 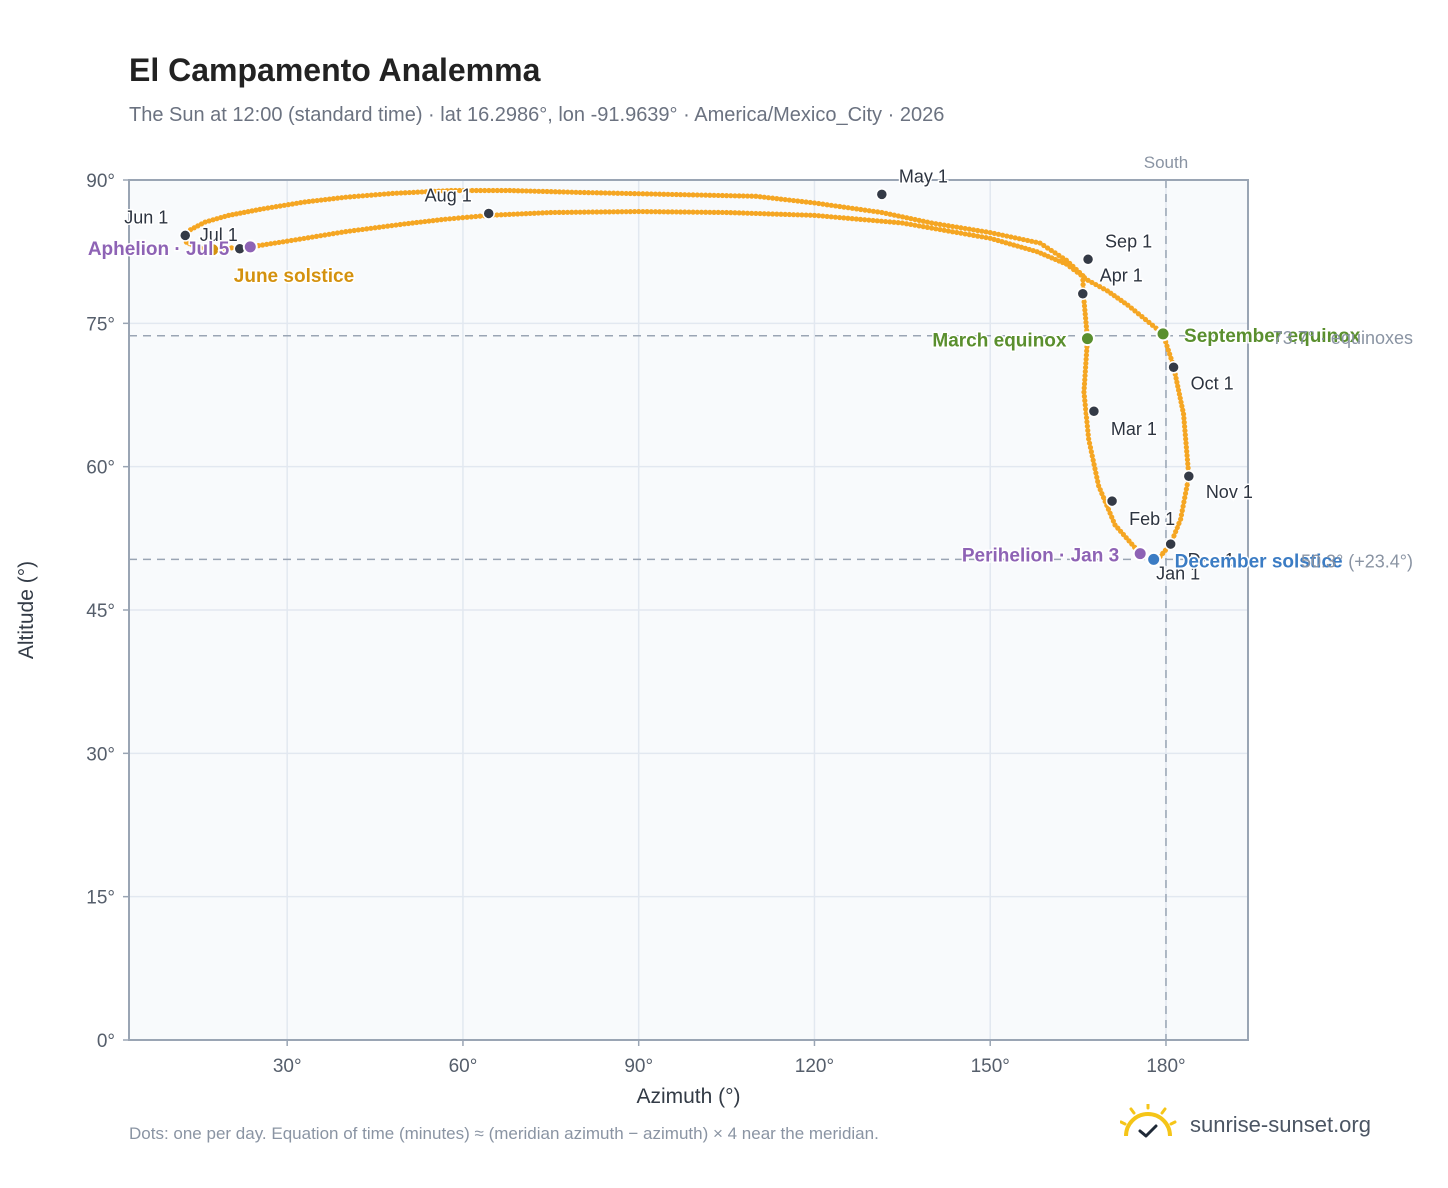 I want to click on event-marker, so click(x=1087, y=339).